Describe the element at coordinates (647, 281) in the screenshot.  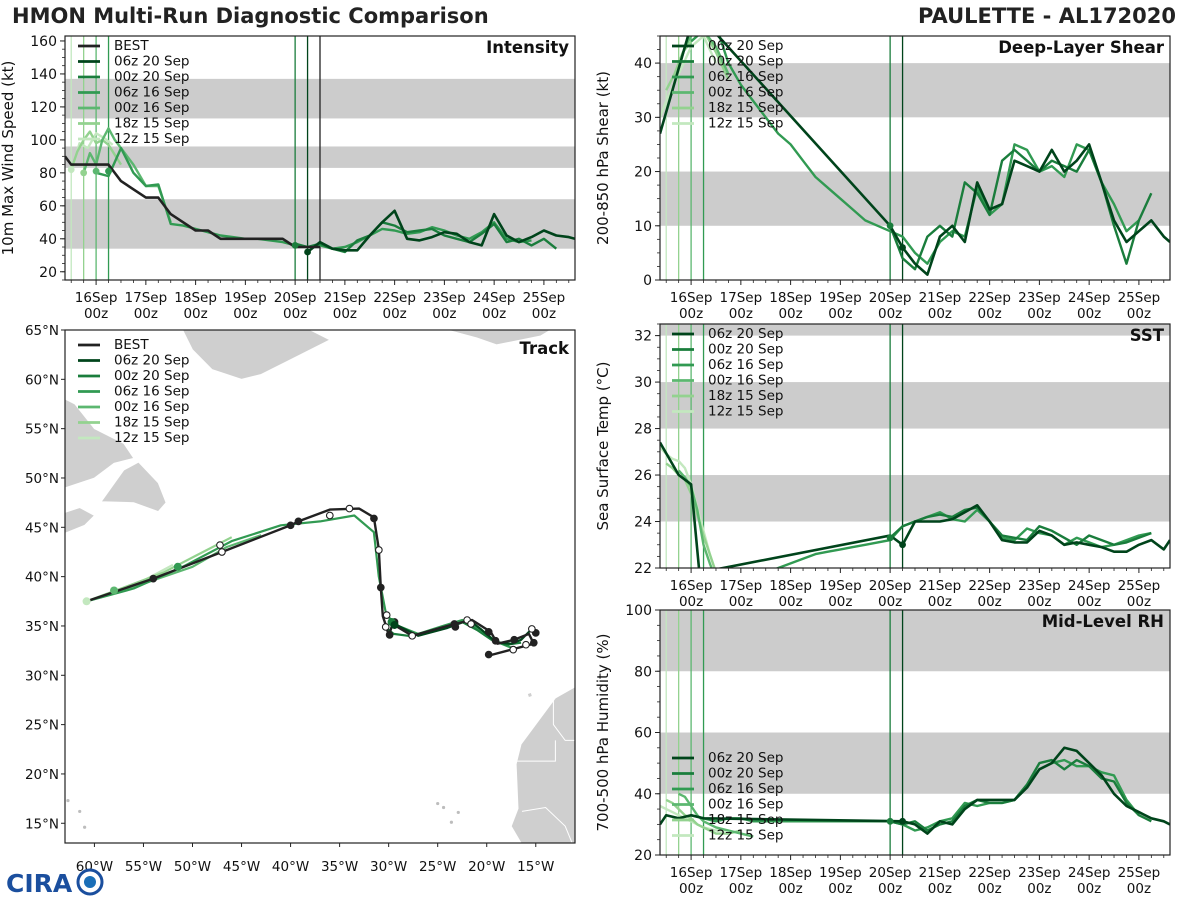
I see `shear-ytick-label: 0` at that location.